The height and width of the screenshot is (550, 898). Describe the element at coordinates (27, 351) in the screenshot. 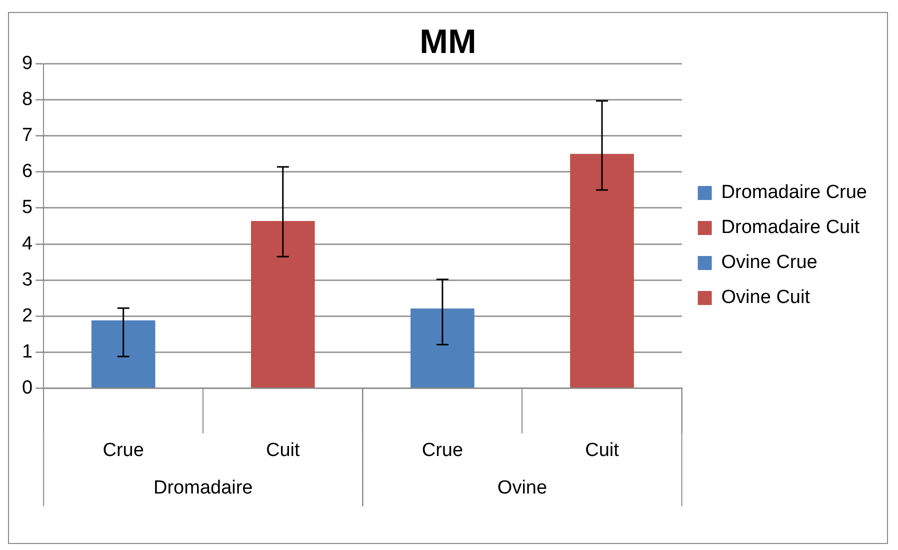

I see `y-tick-label: 1` at that location.